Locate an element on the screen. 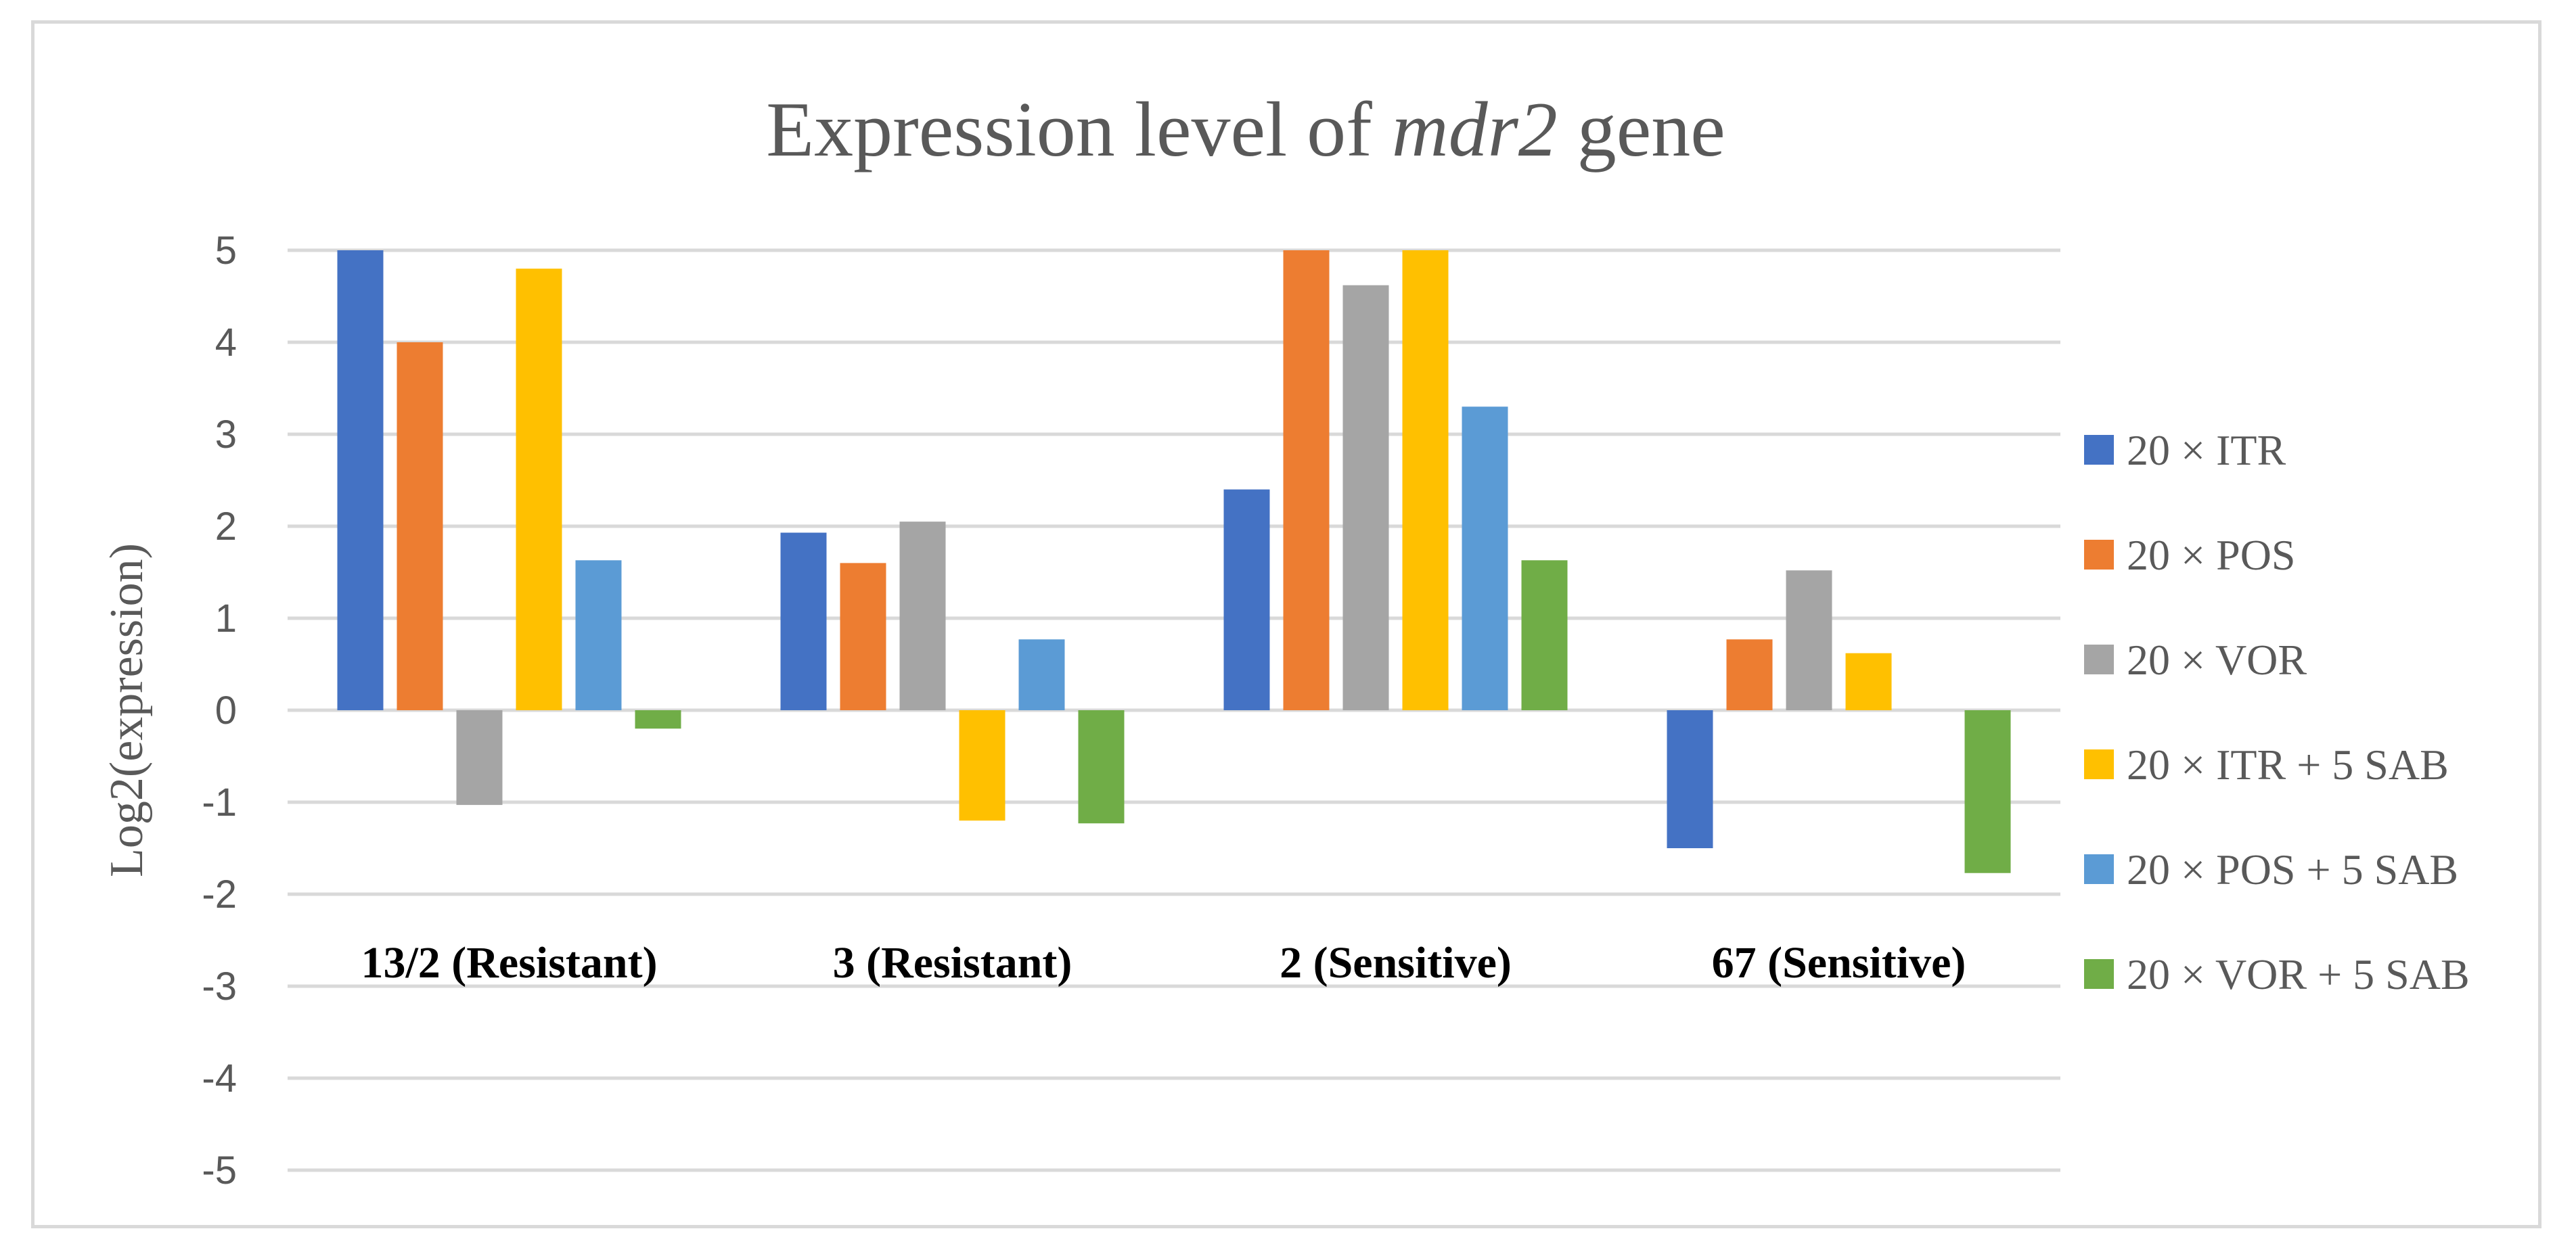 This screenshot has height=1252, width=2576. y-tick-label: 2 is located at coordinates (226, 527).